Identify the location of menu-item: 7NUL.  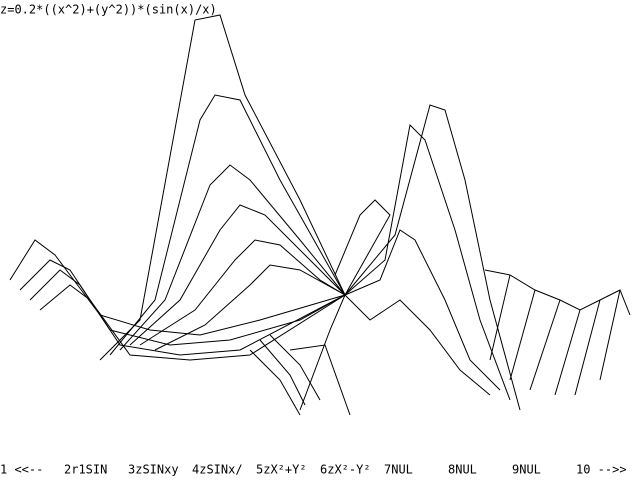
(398, 470).